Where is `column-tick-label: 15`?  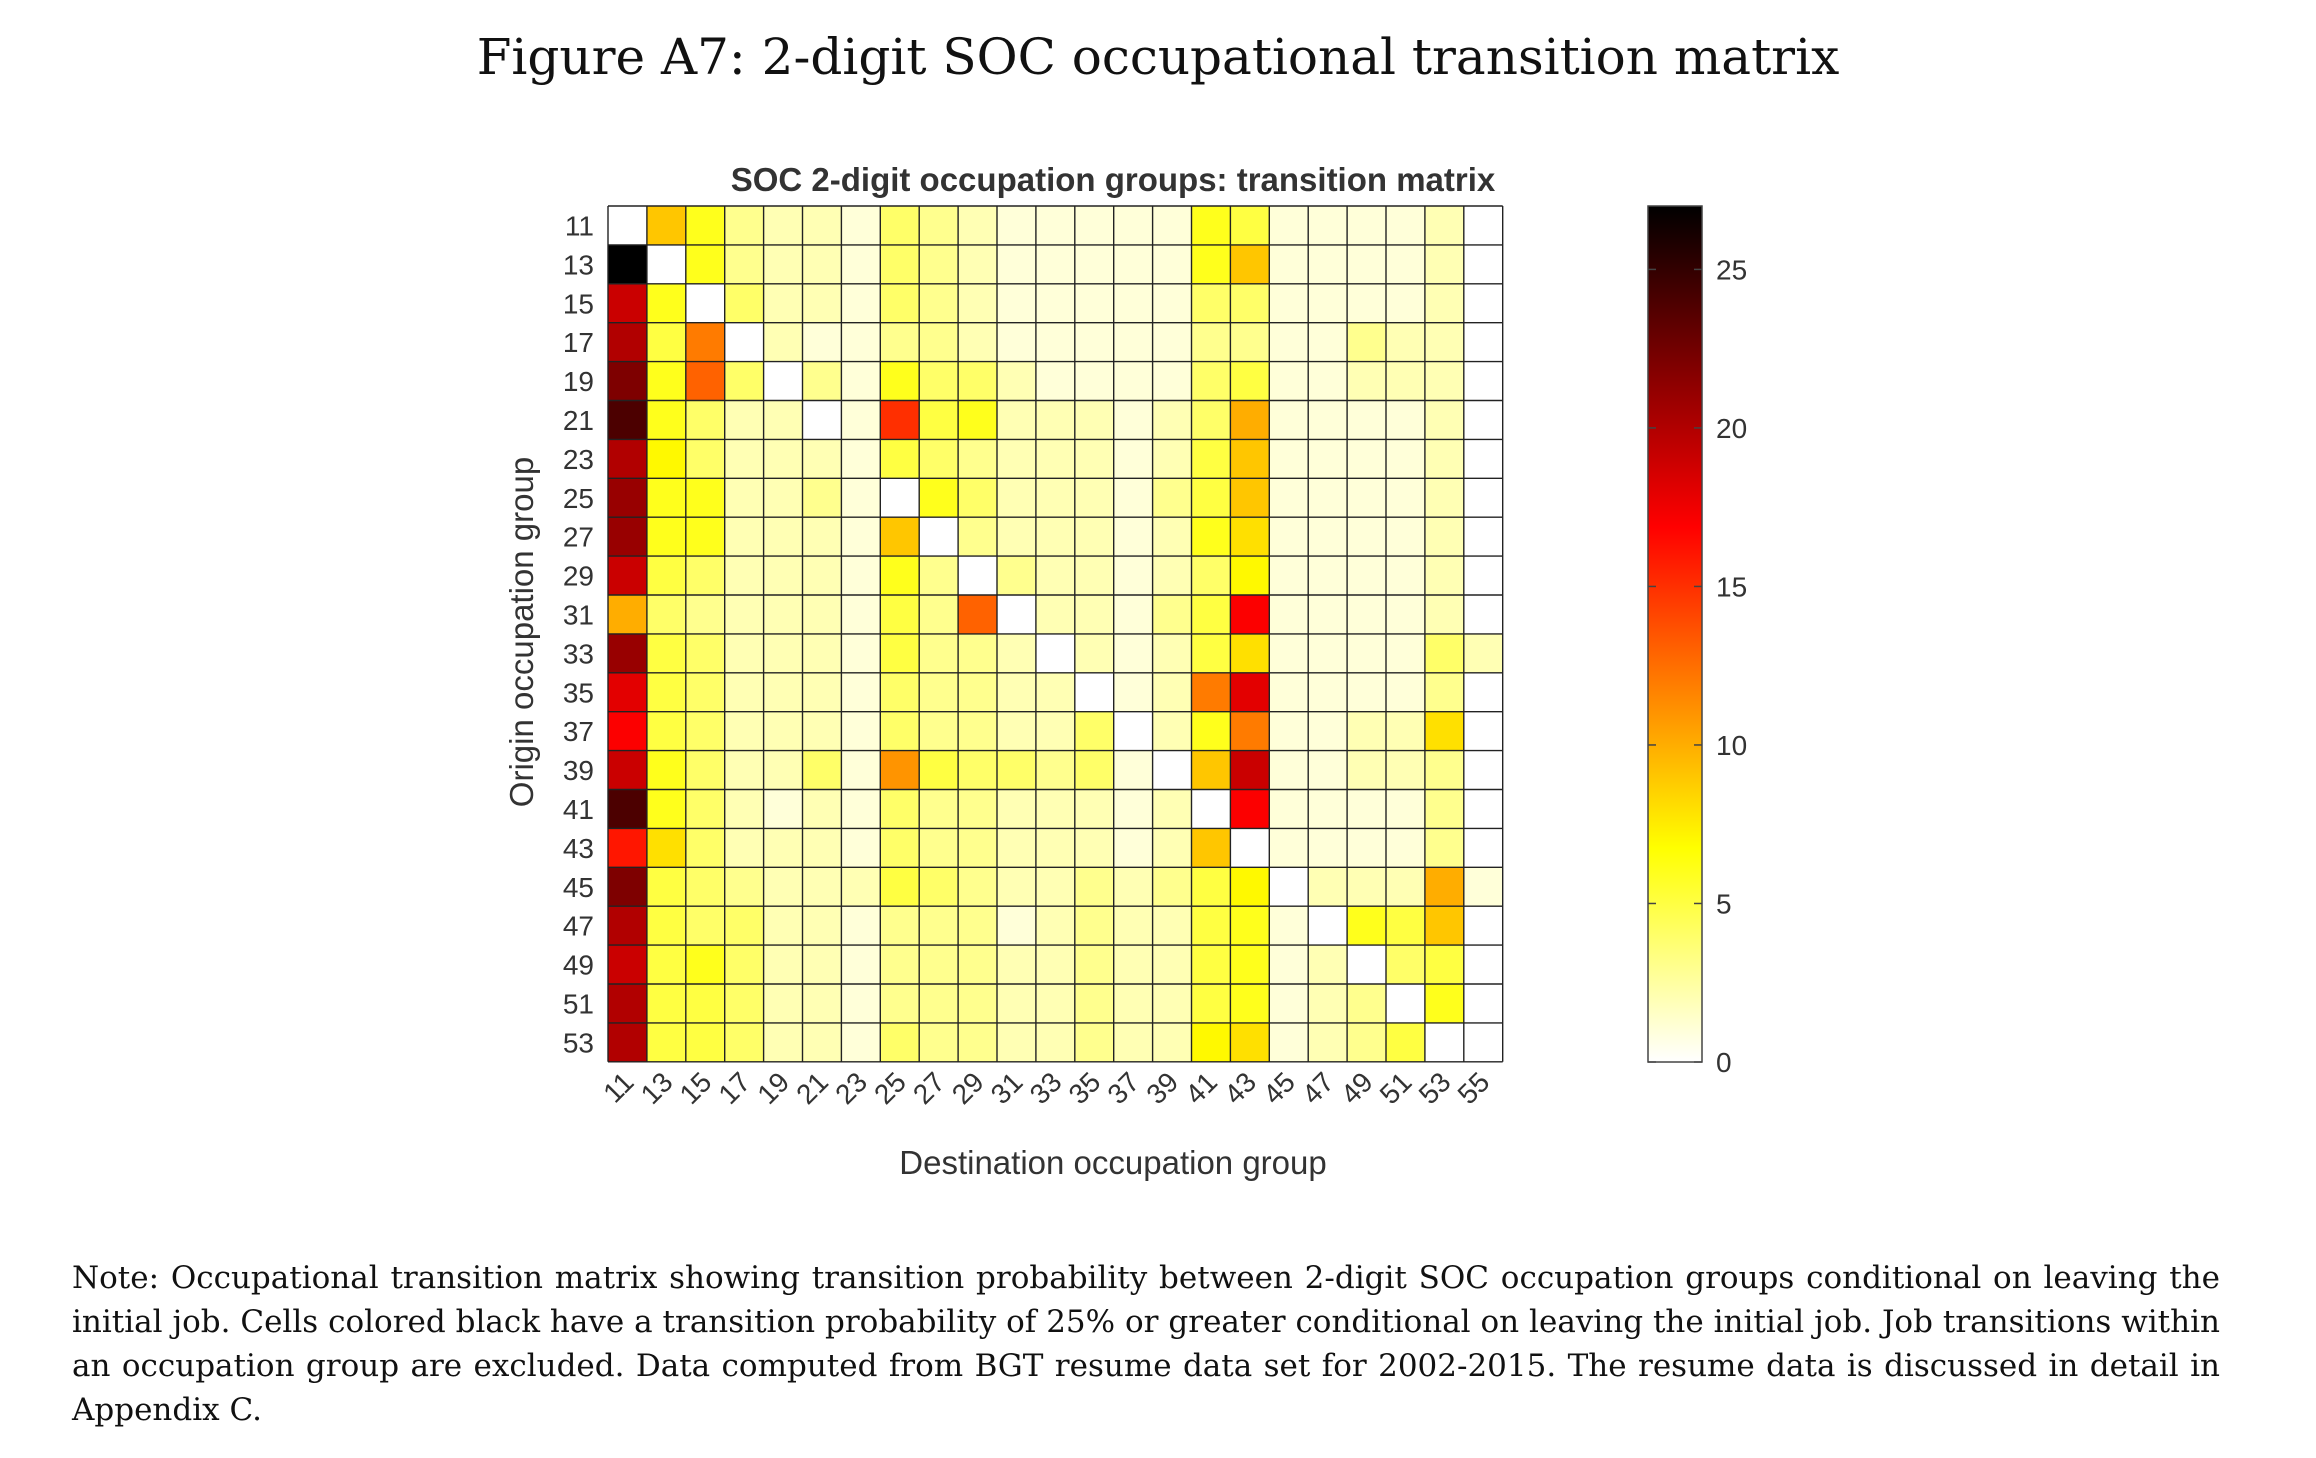
column-tick-label: 15 is located at coordinates (696, 1088).